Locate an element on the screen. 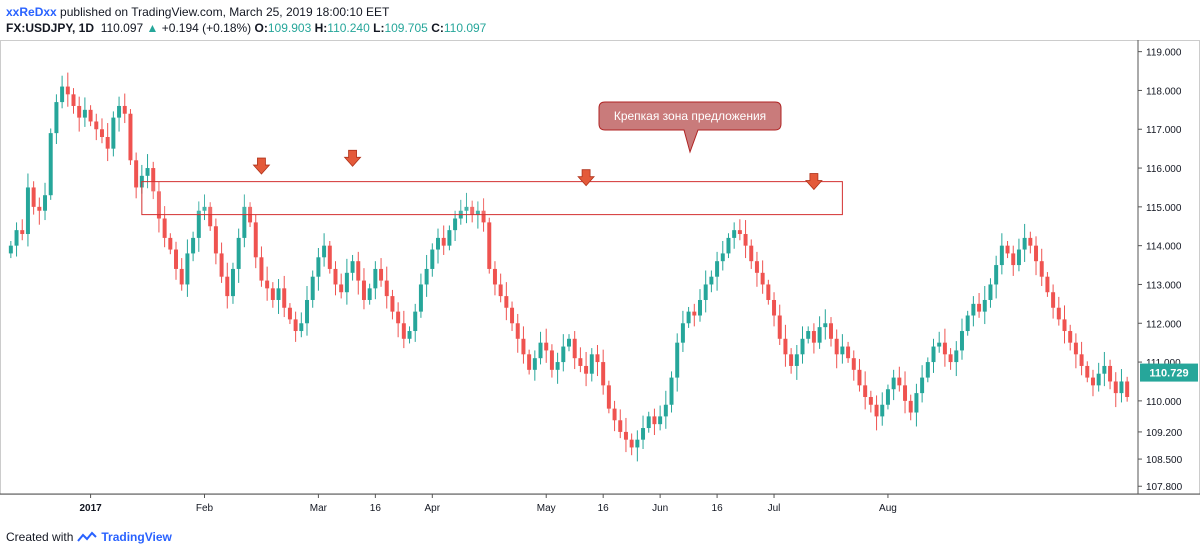 The height and width of the screenshot is (555, 1200). y-tick-label: 115.000 is located at coordinates (1164, 208).